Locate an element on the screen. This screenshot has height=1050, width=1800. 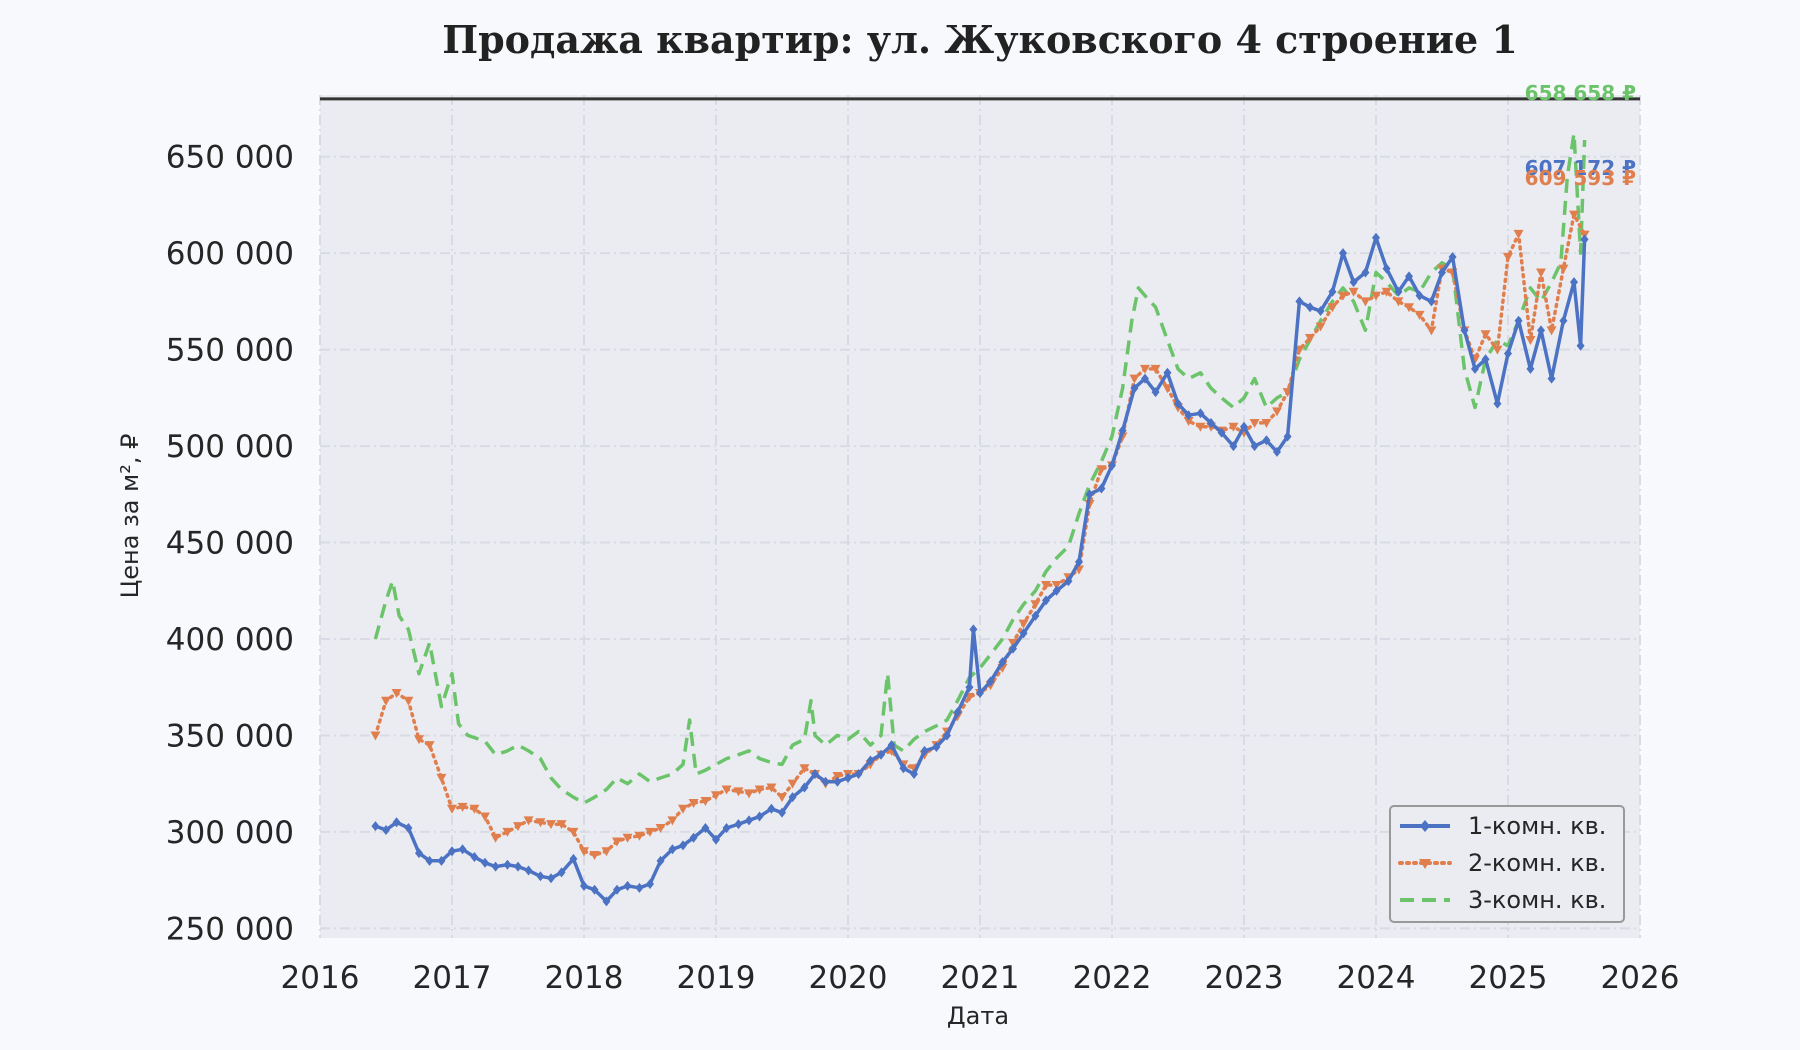
end-label-3room: 658 658 ₽ is located at coordinates (1580, 93).